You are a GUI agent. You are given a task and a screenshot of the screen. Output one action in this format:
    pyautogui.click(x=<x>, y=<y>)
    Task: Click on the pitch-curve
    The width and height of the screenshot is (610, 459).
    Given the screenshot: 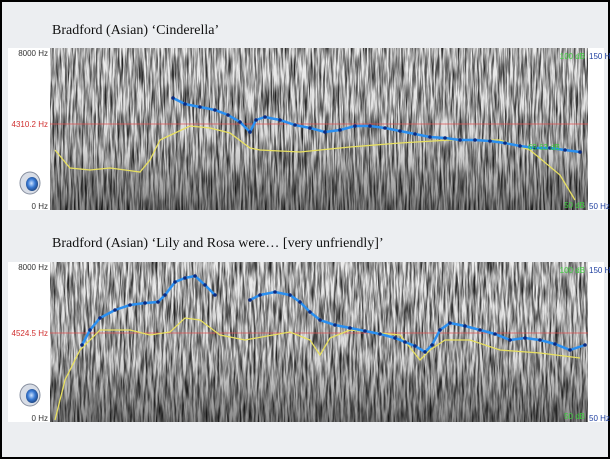 What is the action you would take?
    pyautogui.click(x=376, y=125)
    